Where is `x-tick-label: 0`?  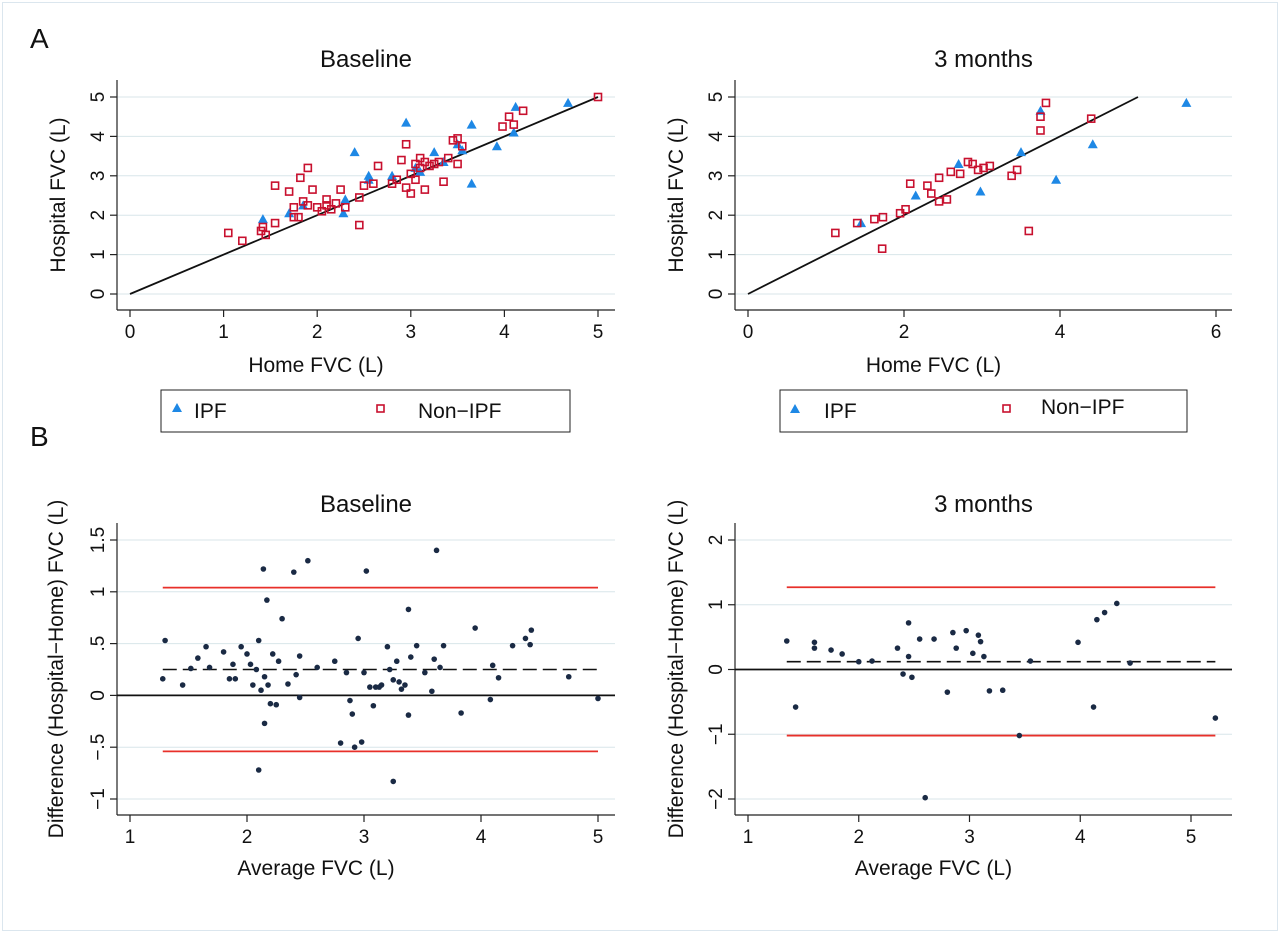 x-tick-label: 0 is located at coordinates (130, 332).